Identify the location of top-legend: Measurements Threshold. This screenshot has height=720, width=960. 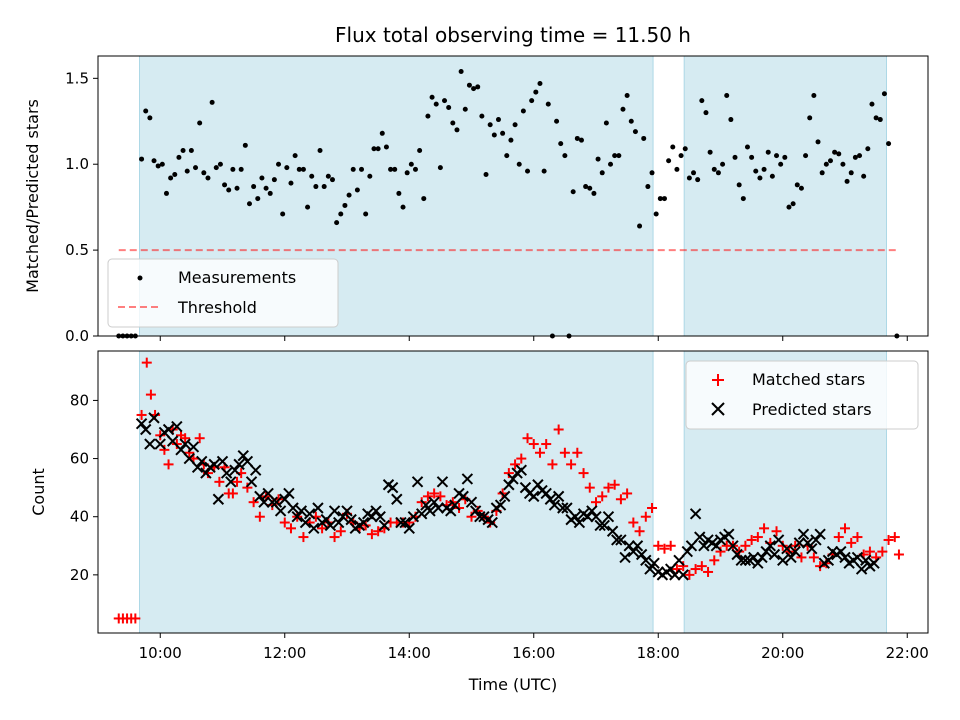
(223, 293).